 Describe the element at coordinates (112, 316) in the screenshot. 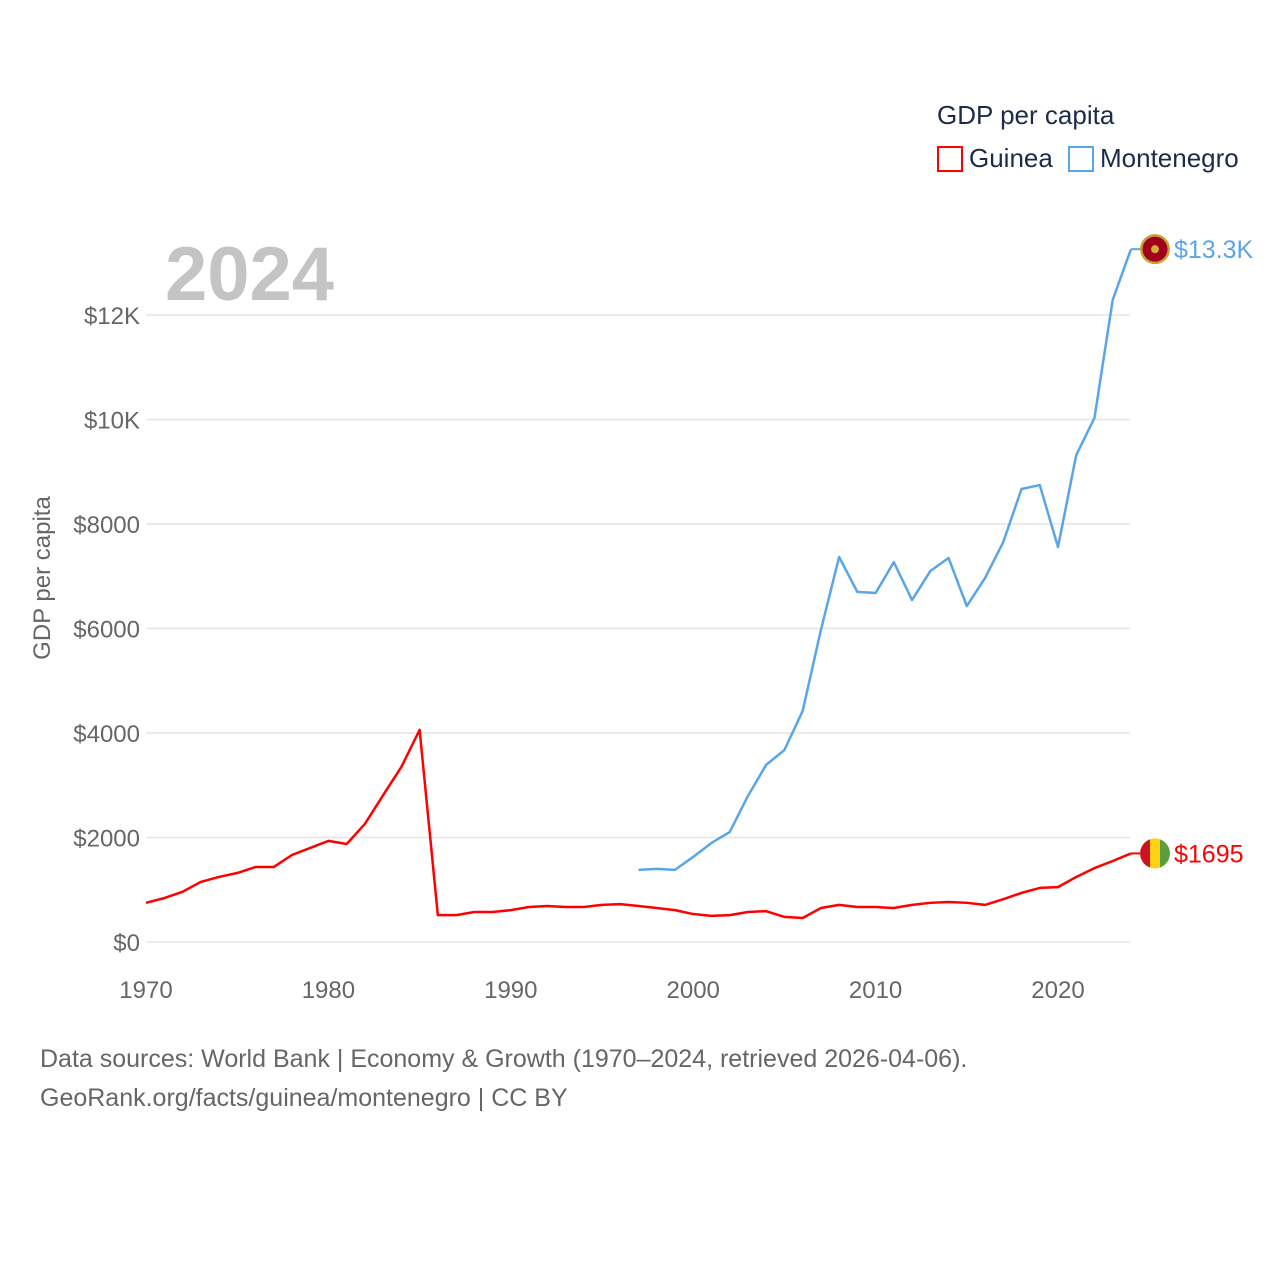

I see `y-tick-label: $12K` at that location.